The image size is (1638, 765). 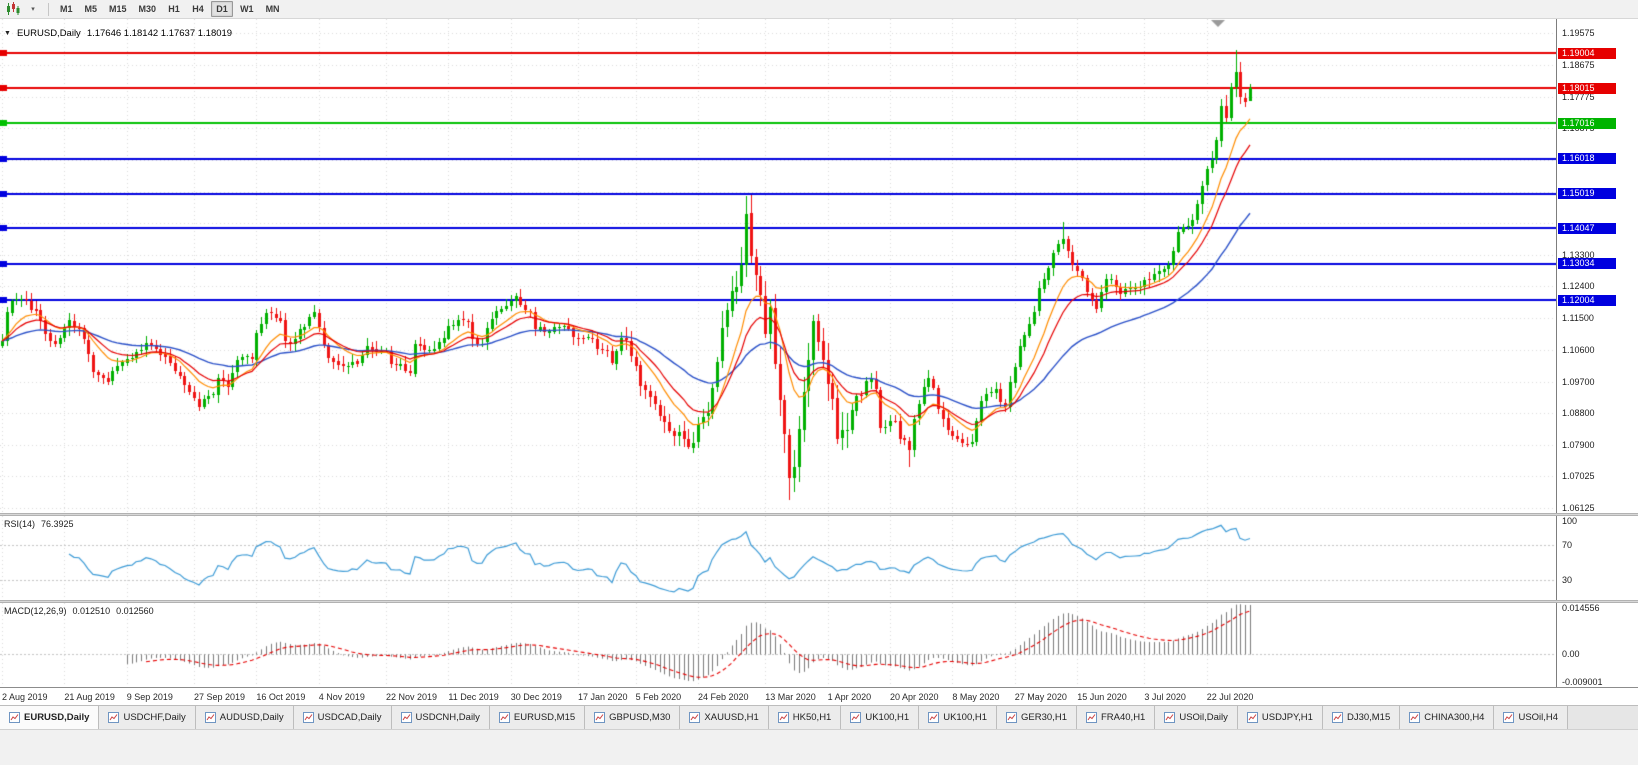 I want to click on chart-tab-hk50-h1: HK50,H1, so click(x=805, y=717).